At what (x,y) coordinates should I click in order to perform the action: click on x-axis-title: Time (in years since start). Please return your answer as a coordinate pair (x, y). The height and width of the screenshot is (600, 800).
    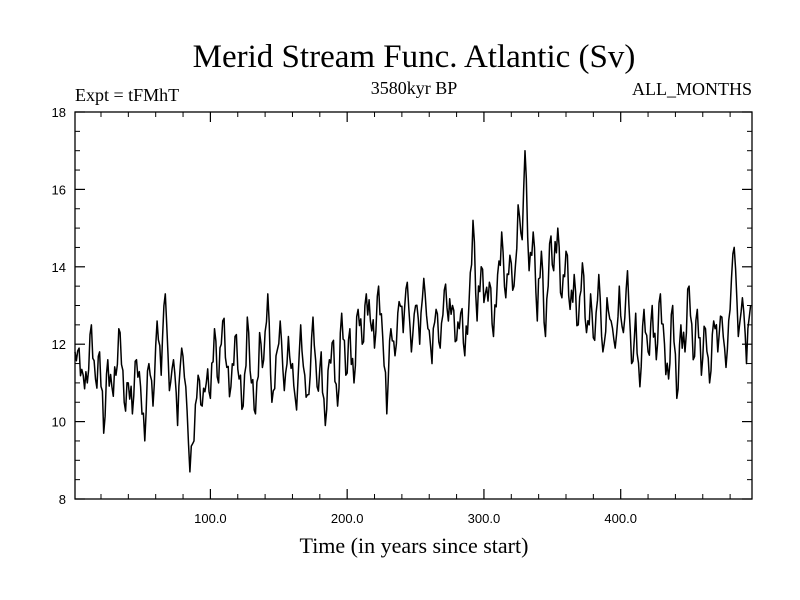
    Looking at the image, I should click on (414, 545).